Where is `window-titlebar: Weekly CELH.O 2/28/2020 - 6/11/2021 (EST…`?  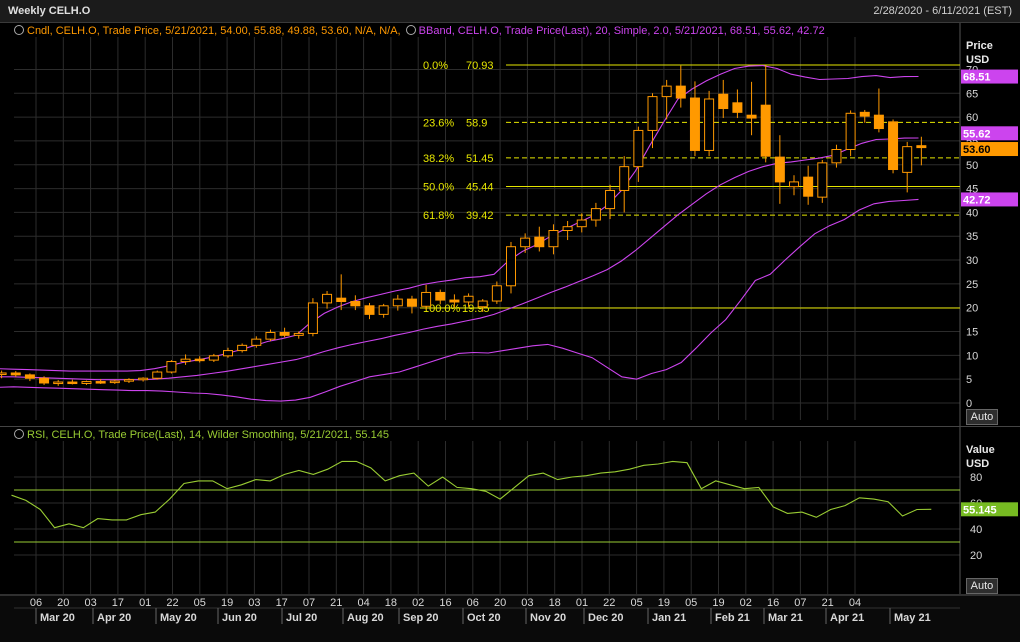 window-titlebar: Weekly CELH.O 2/28/2020 - 6/11/2021 (EST… is located at coordinates (510, 11).